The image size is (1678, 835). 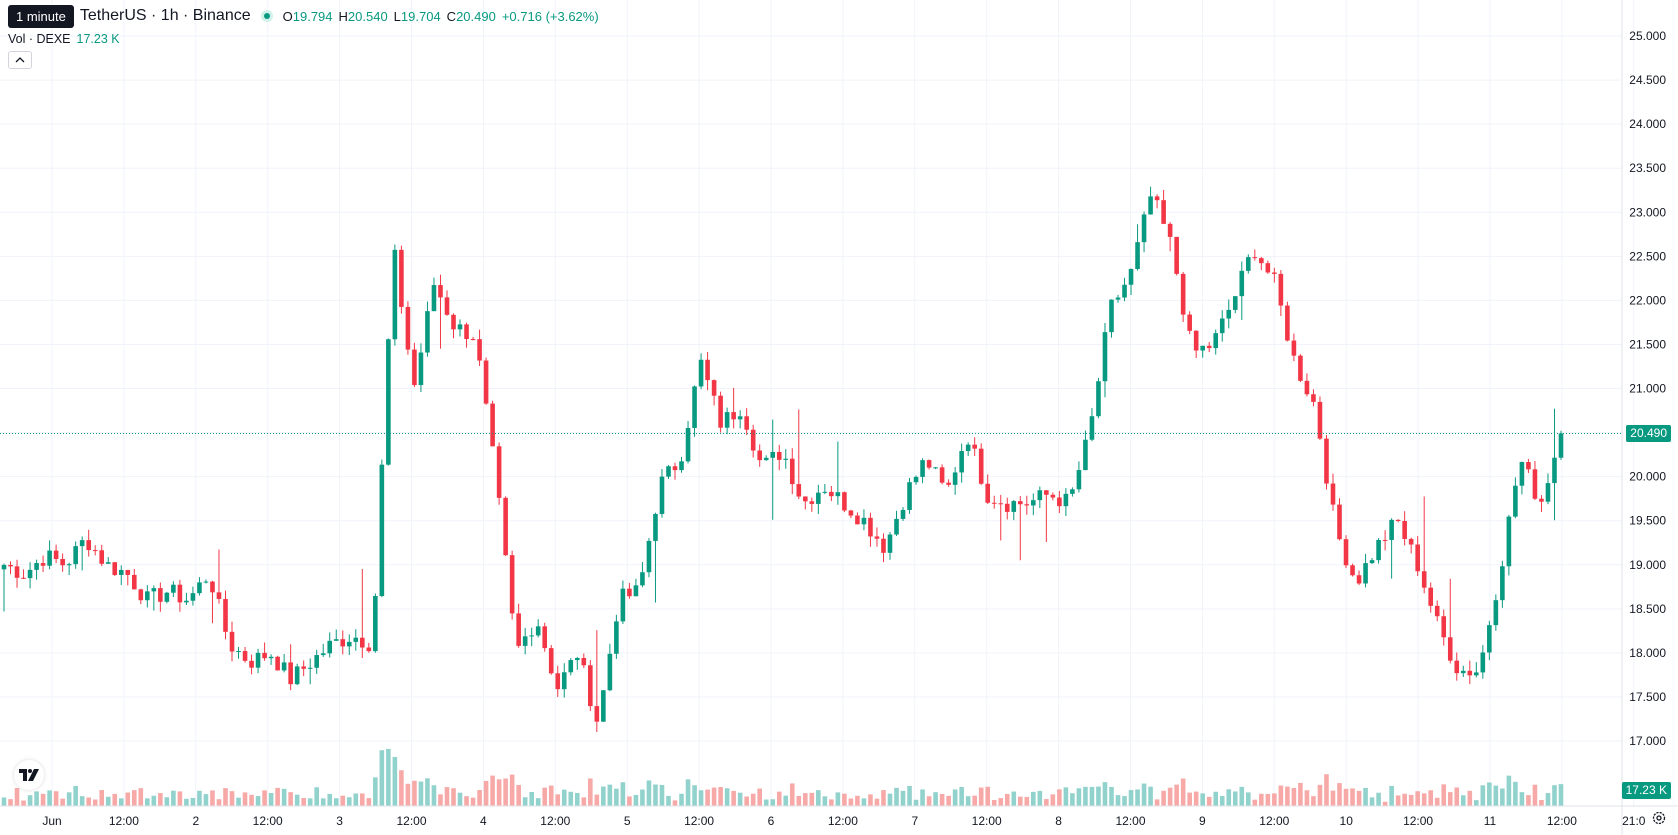 I want to click on time-tick-label: 12:00, so click(x=124, y=821).